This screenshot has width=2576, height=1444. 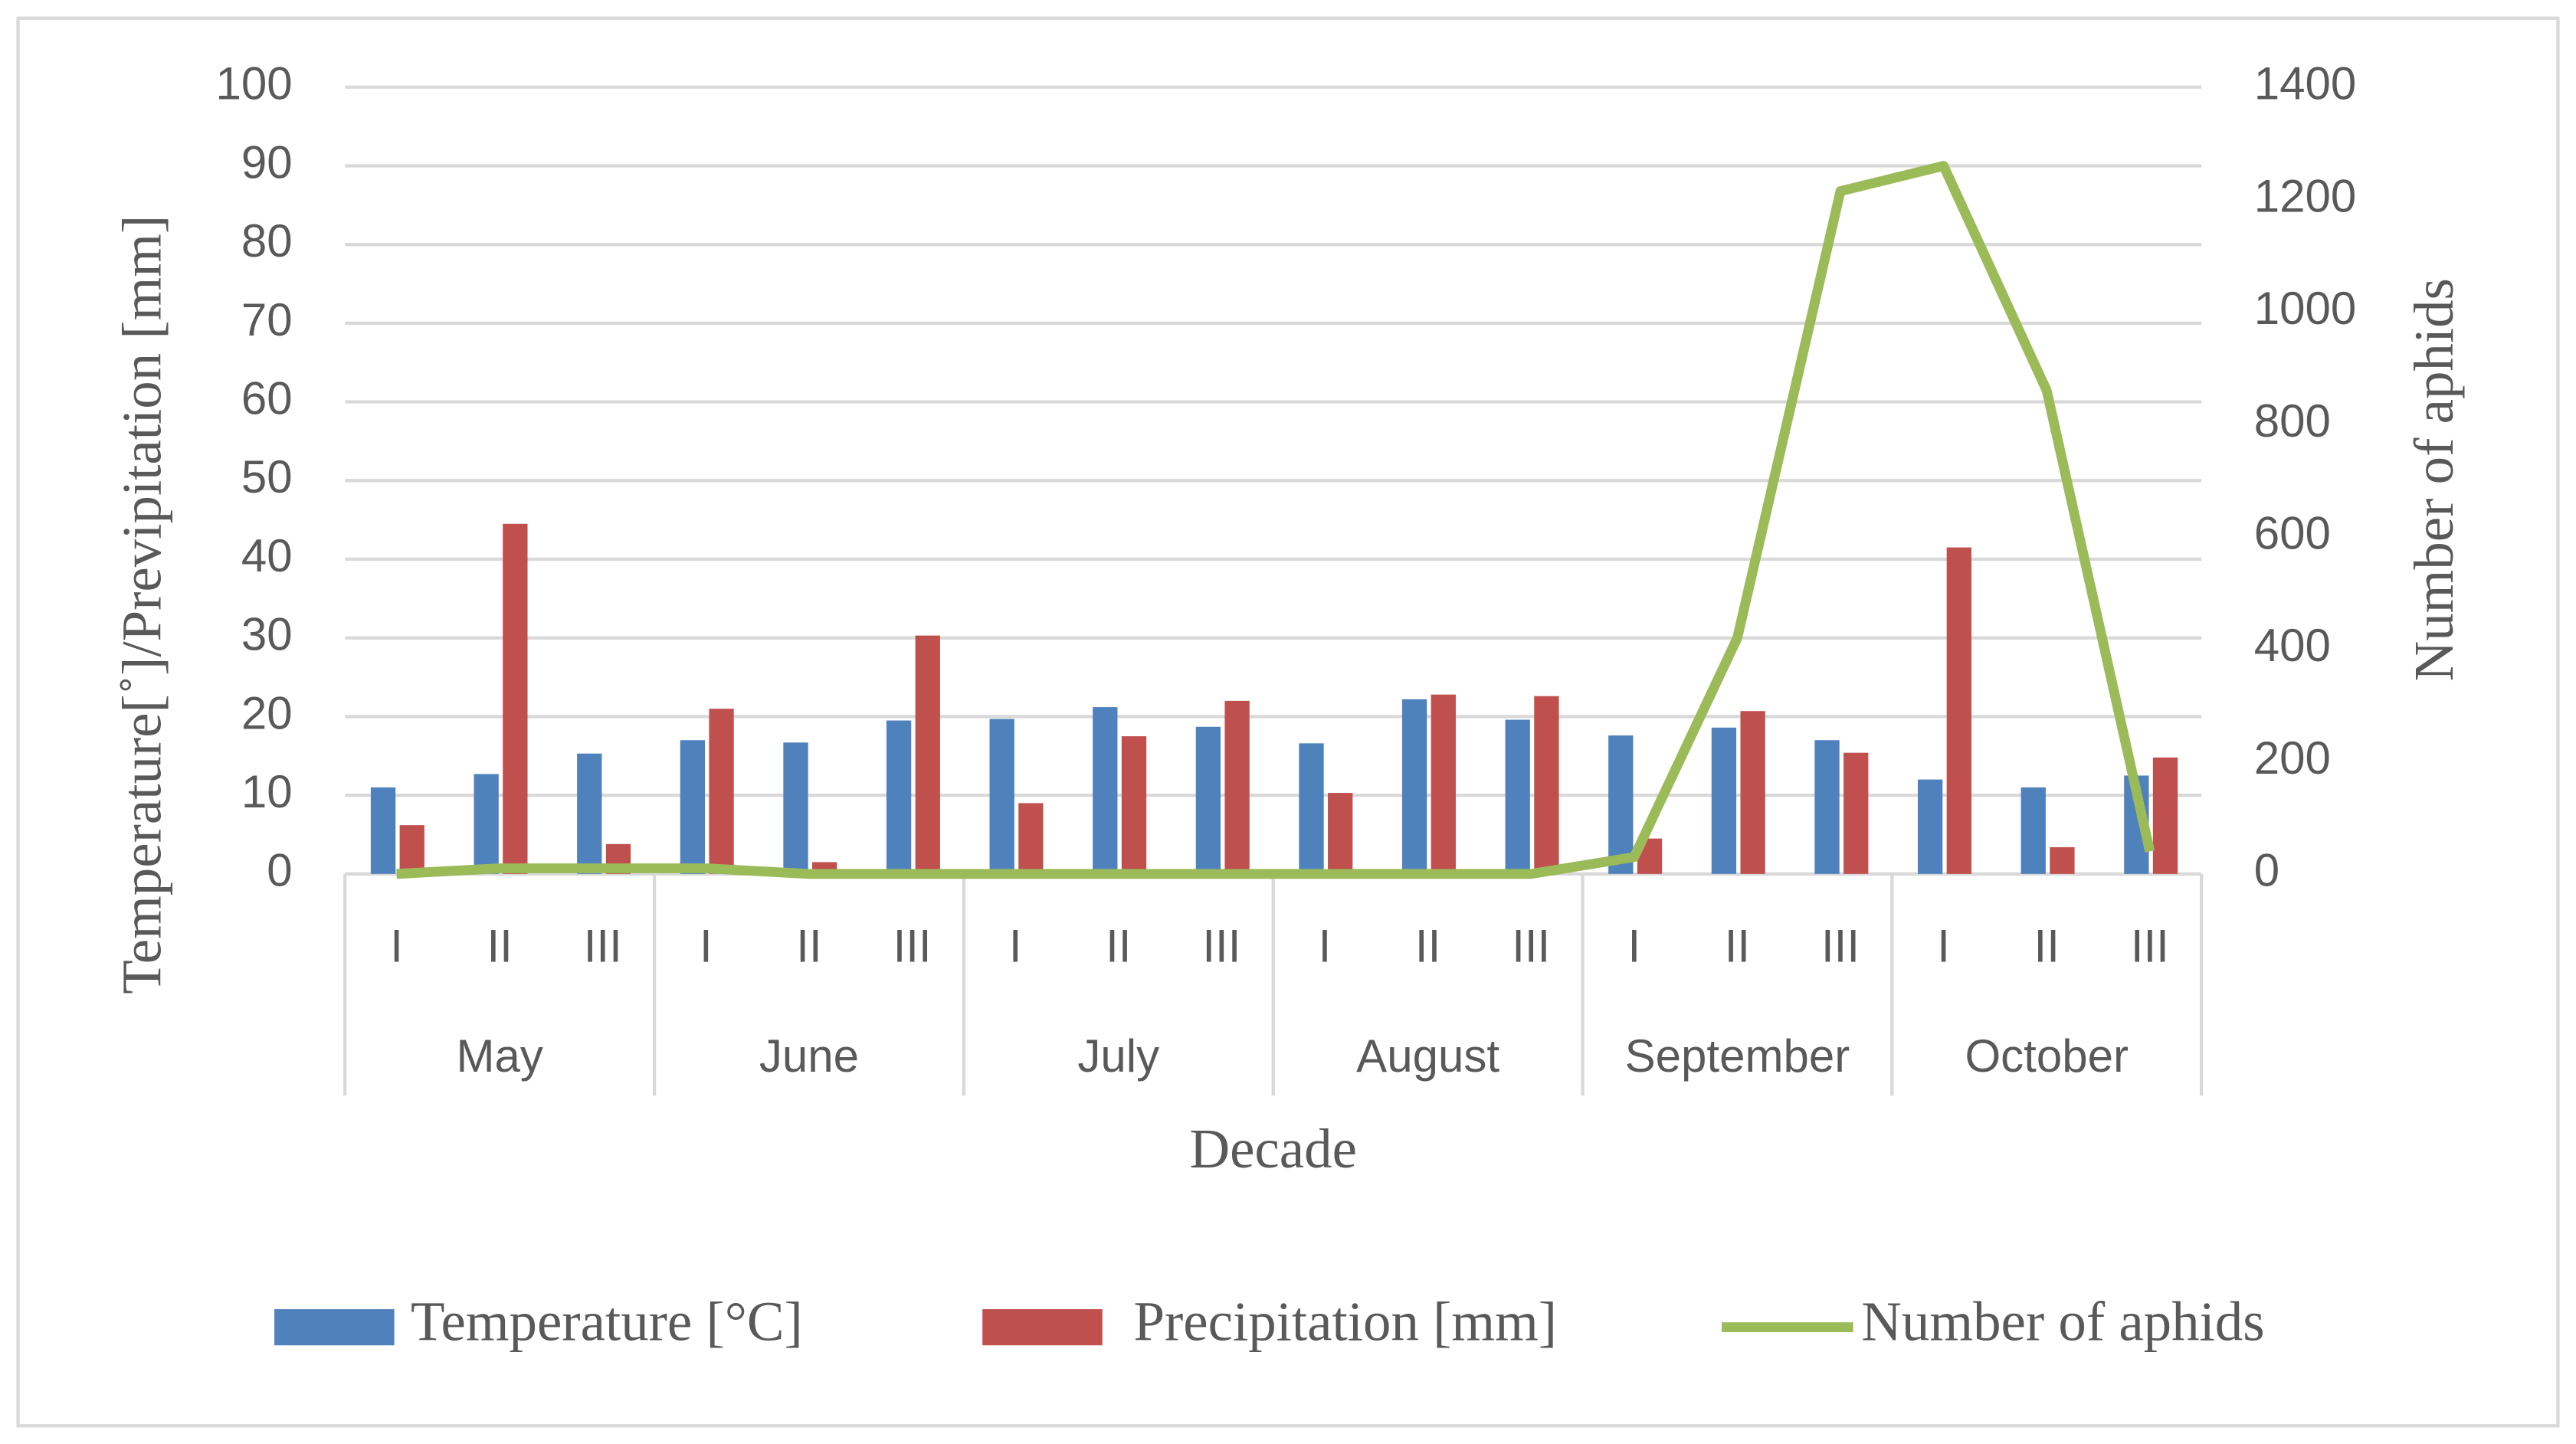 I want to click on y-tick-label: 0, so click(x=279, y=870).